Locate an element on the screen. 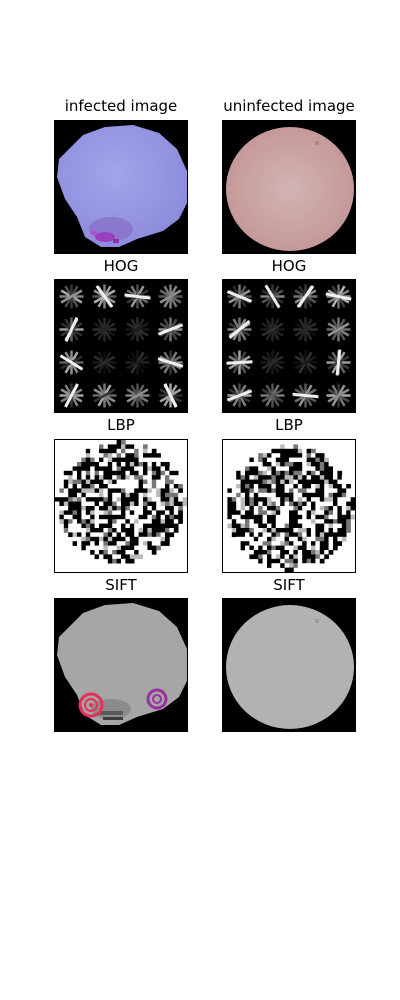  infected-sift-label: SIFT is located at coordinates (121, 585).